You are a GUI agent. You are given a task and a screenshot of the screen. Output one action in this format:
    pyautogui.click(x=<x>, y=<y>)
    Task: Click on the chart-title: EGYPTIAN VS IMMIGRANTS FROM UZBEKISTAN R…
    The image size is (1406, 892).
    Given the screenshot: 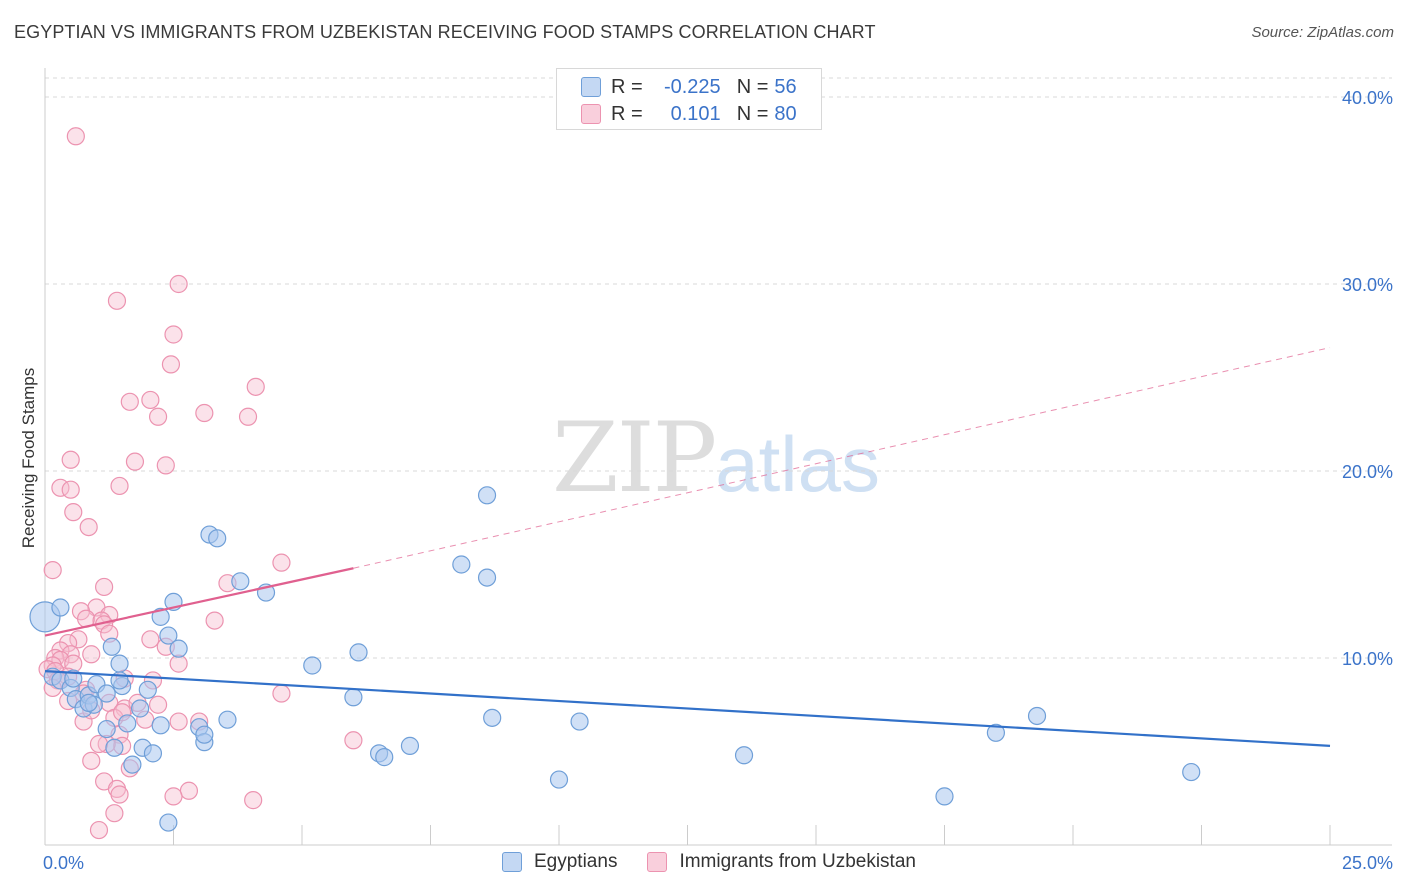 What is the action you would take?
    pyautogui.click(x=445, y=32)
    